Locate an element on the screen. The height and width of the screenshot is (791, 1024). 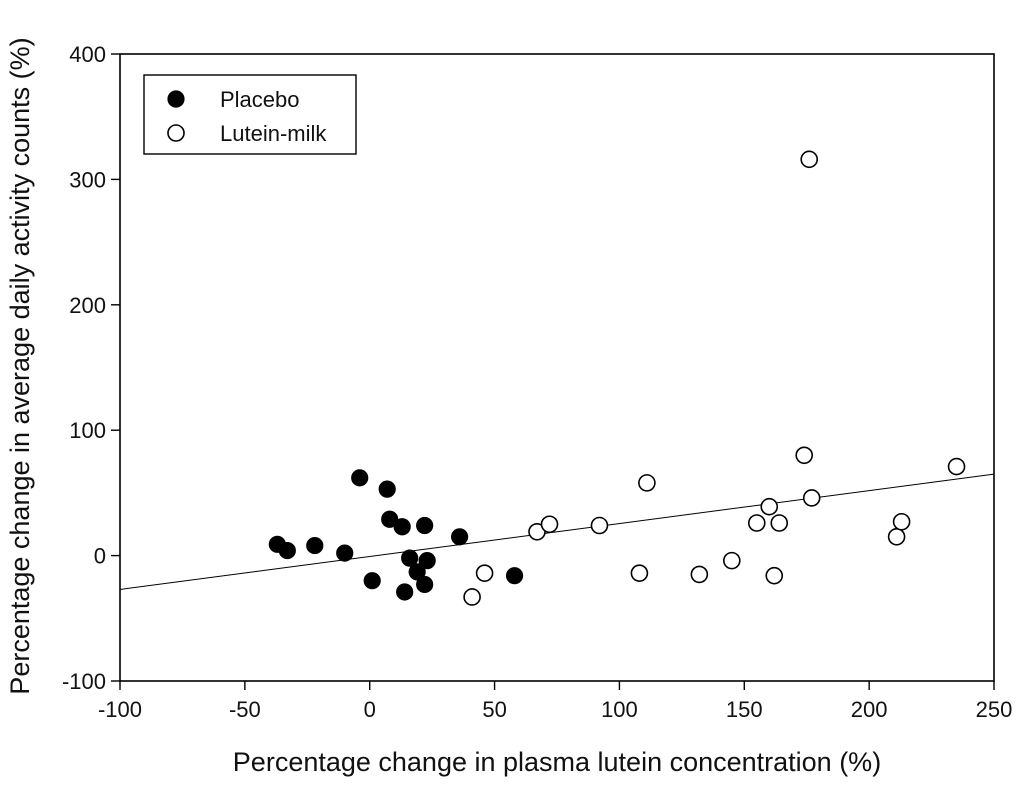
legend-marker-placebo is located at coordinates (176, 99).